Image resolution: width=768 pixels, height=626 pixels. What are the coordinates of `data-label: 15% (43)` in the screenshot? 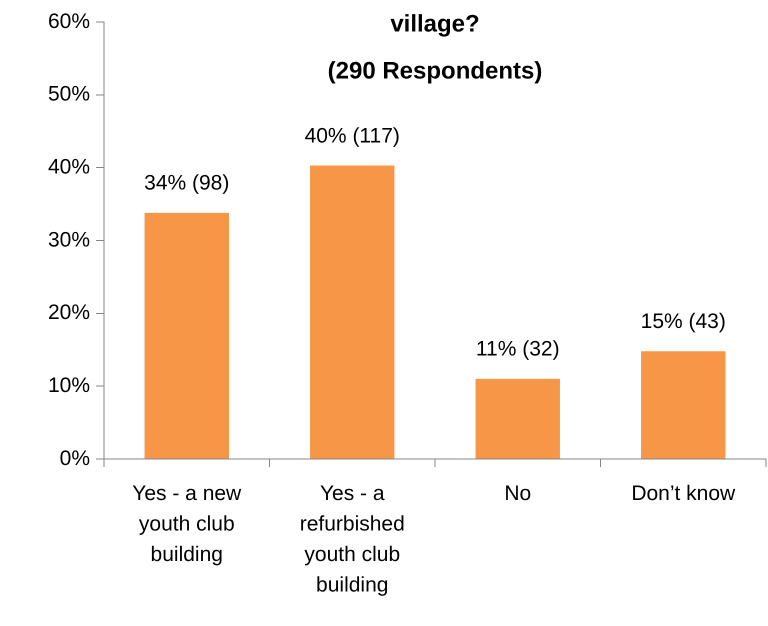 It's located at (683, 322).